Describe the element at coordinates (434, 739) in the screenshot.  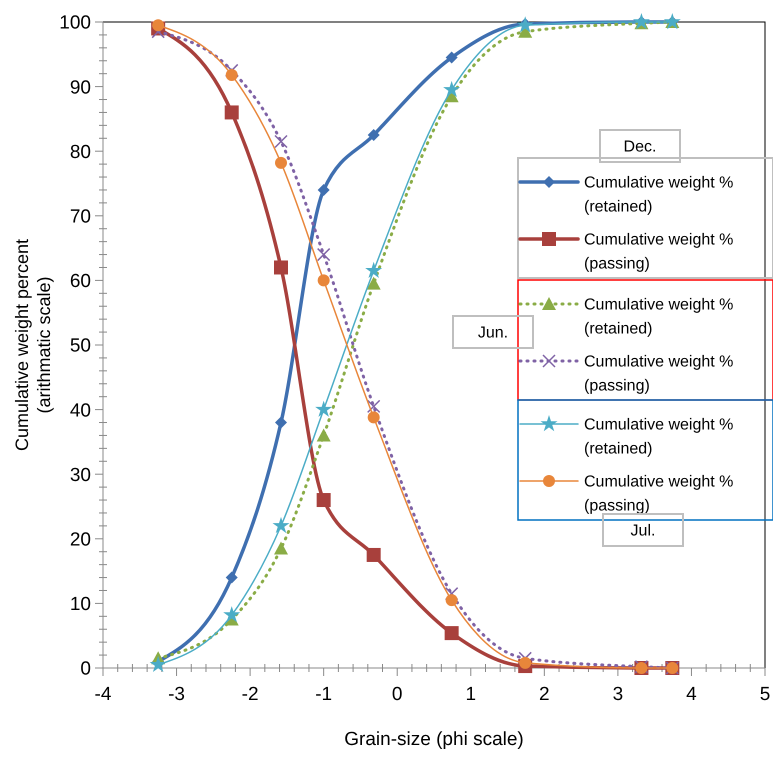
I see `x-axis-title: Grain-size (phi scale)` at that location.